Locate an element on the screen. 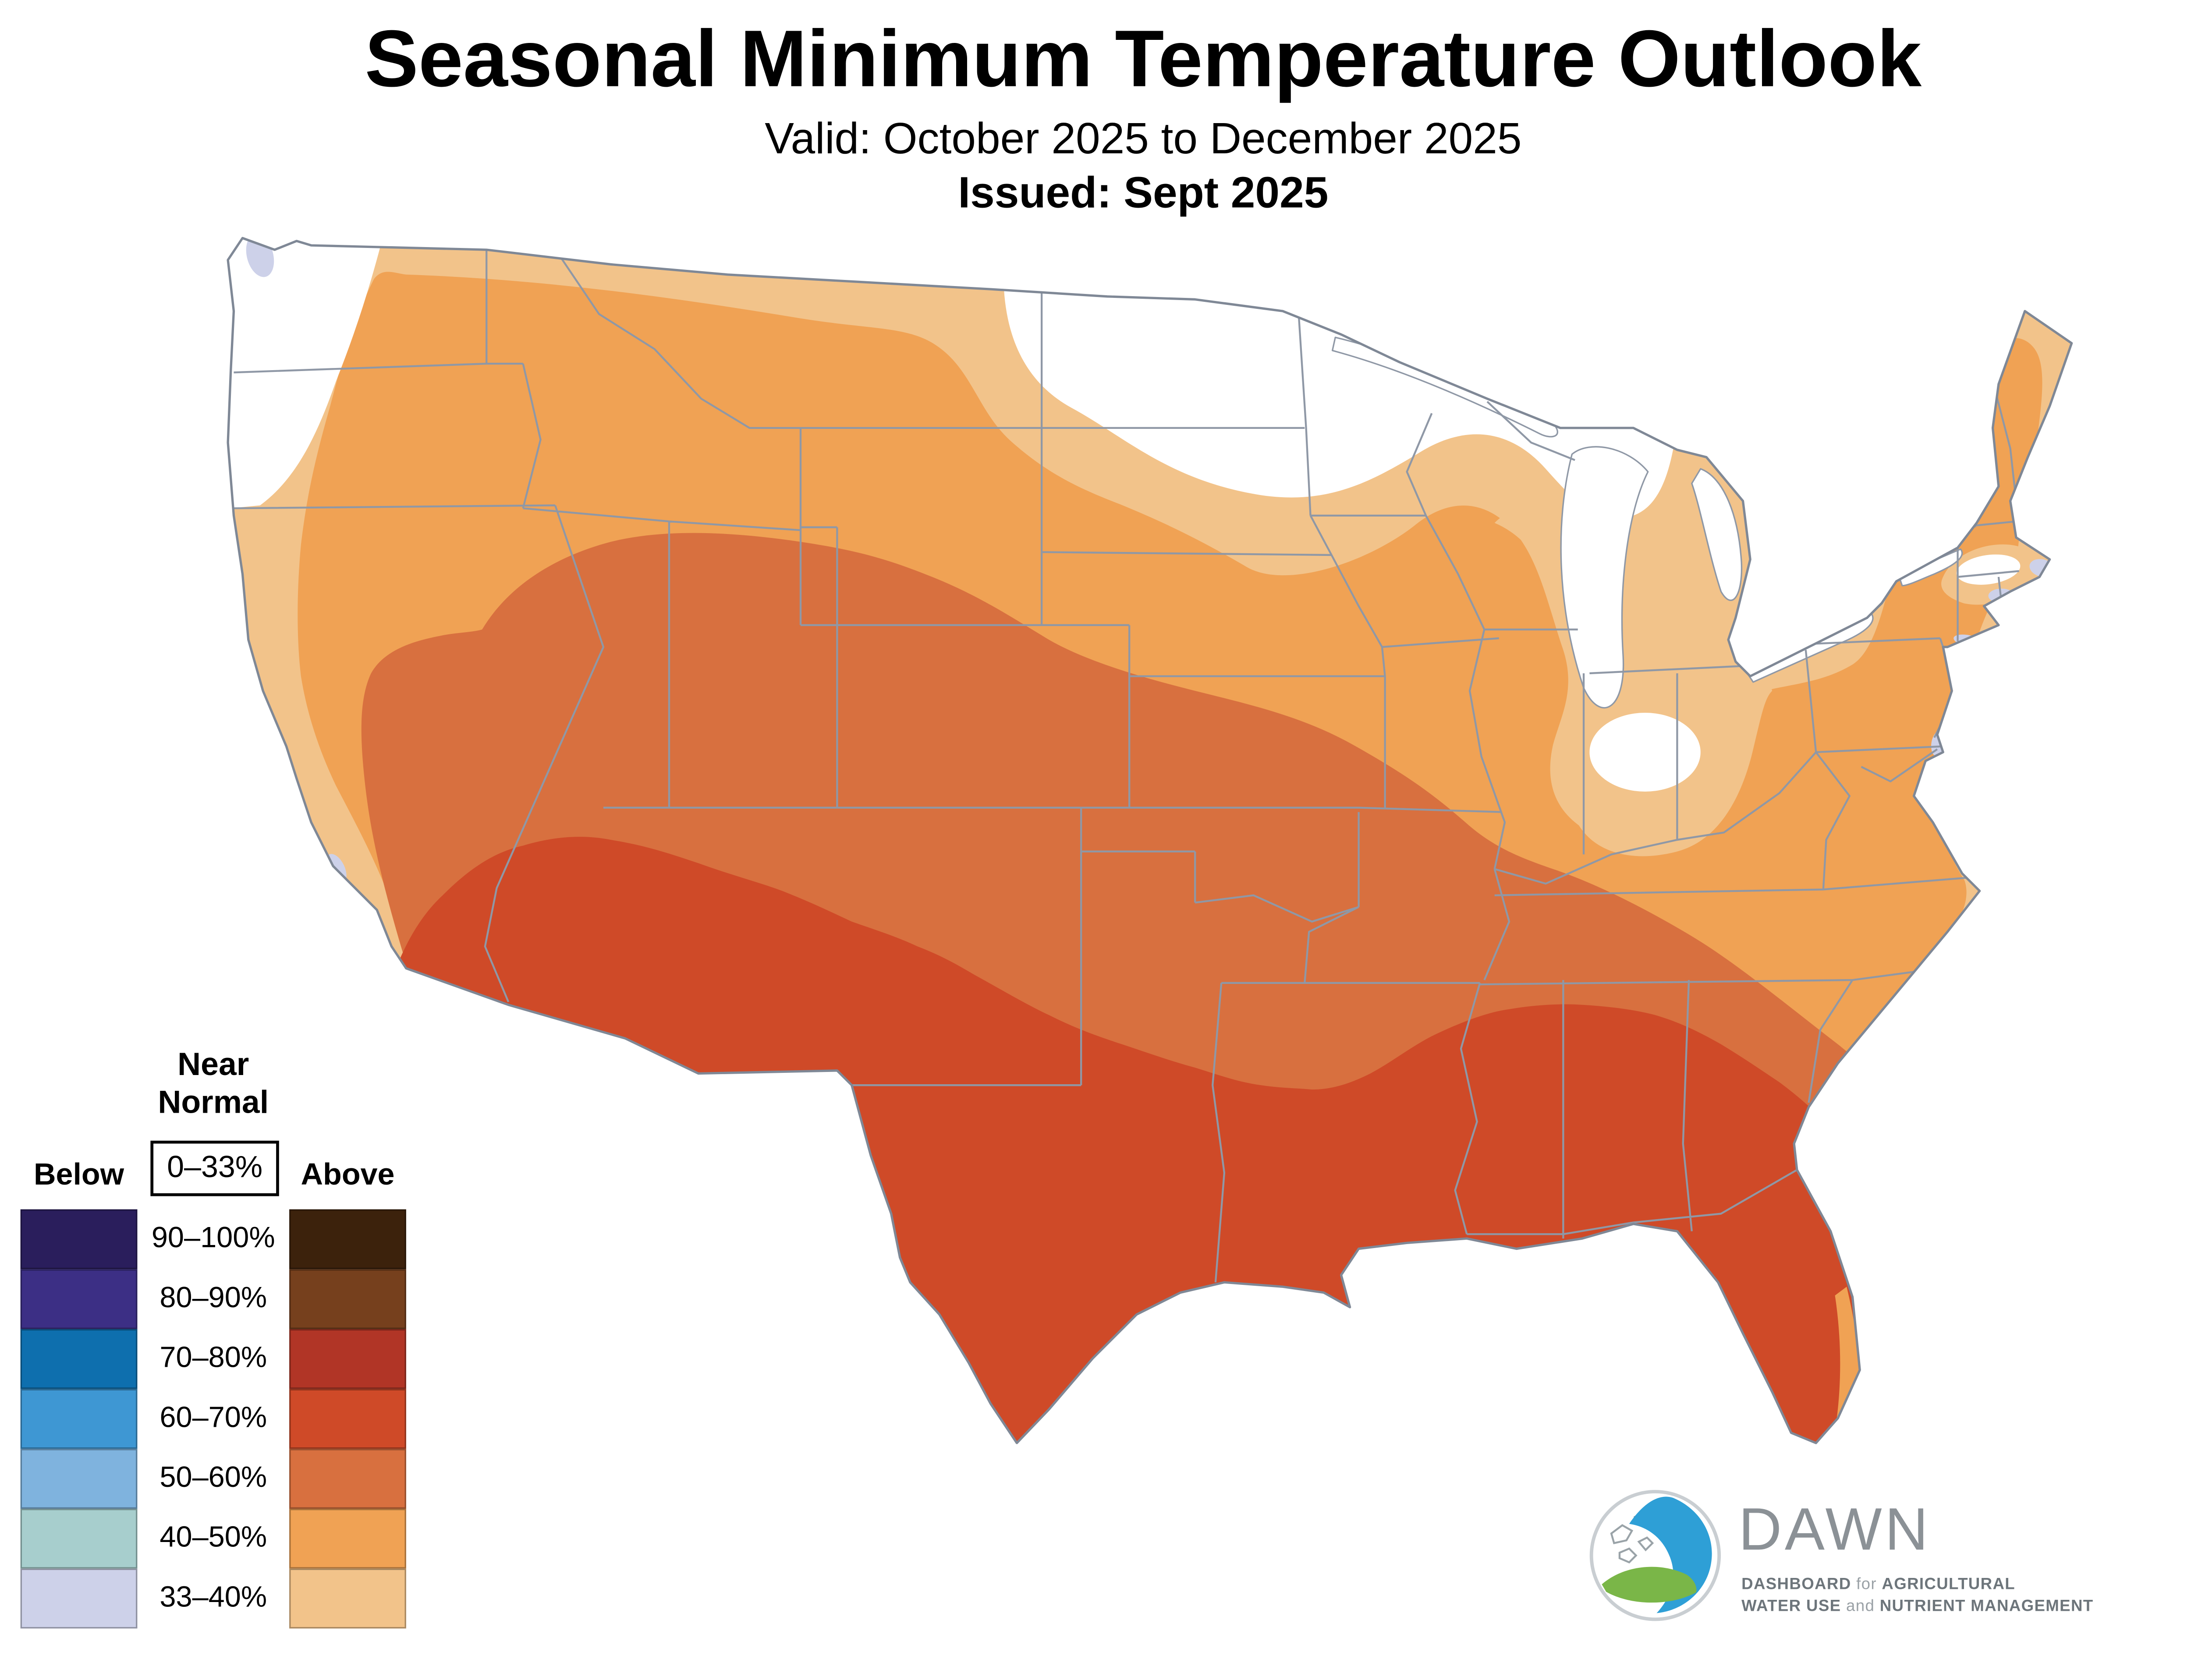 This screenshot has height=1680, width=2191. logo-sub-agricultural: AGRICULTURAL is located at coordinates (1949, 1585).